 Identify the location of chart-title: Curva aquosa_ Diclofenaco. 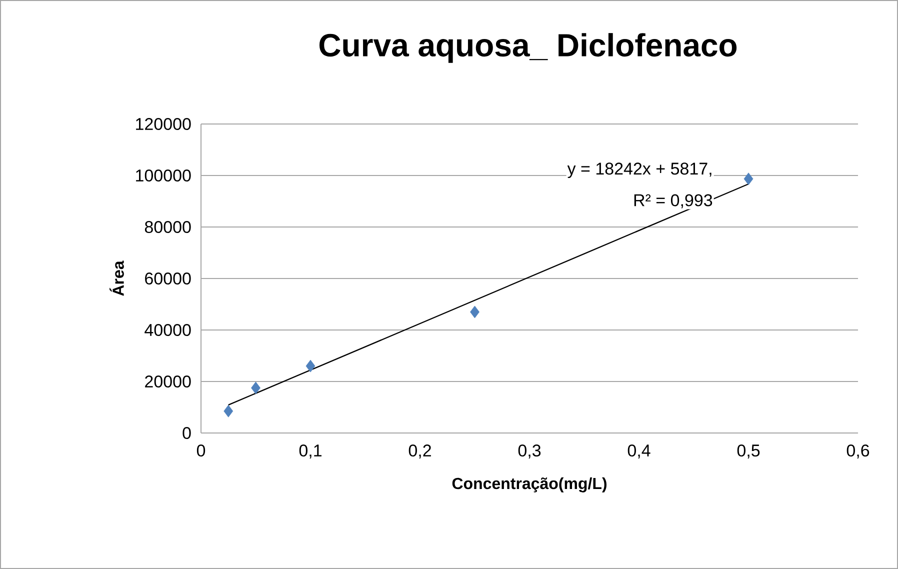
(528, 48).